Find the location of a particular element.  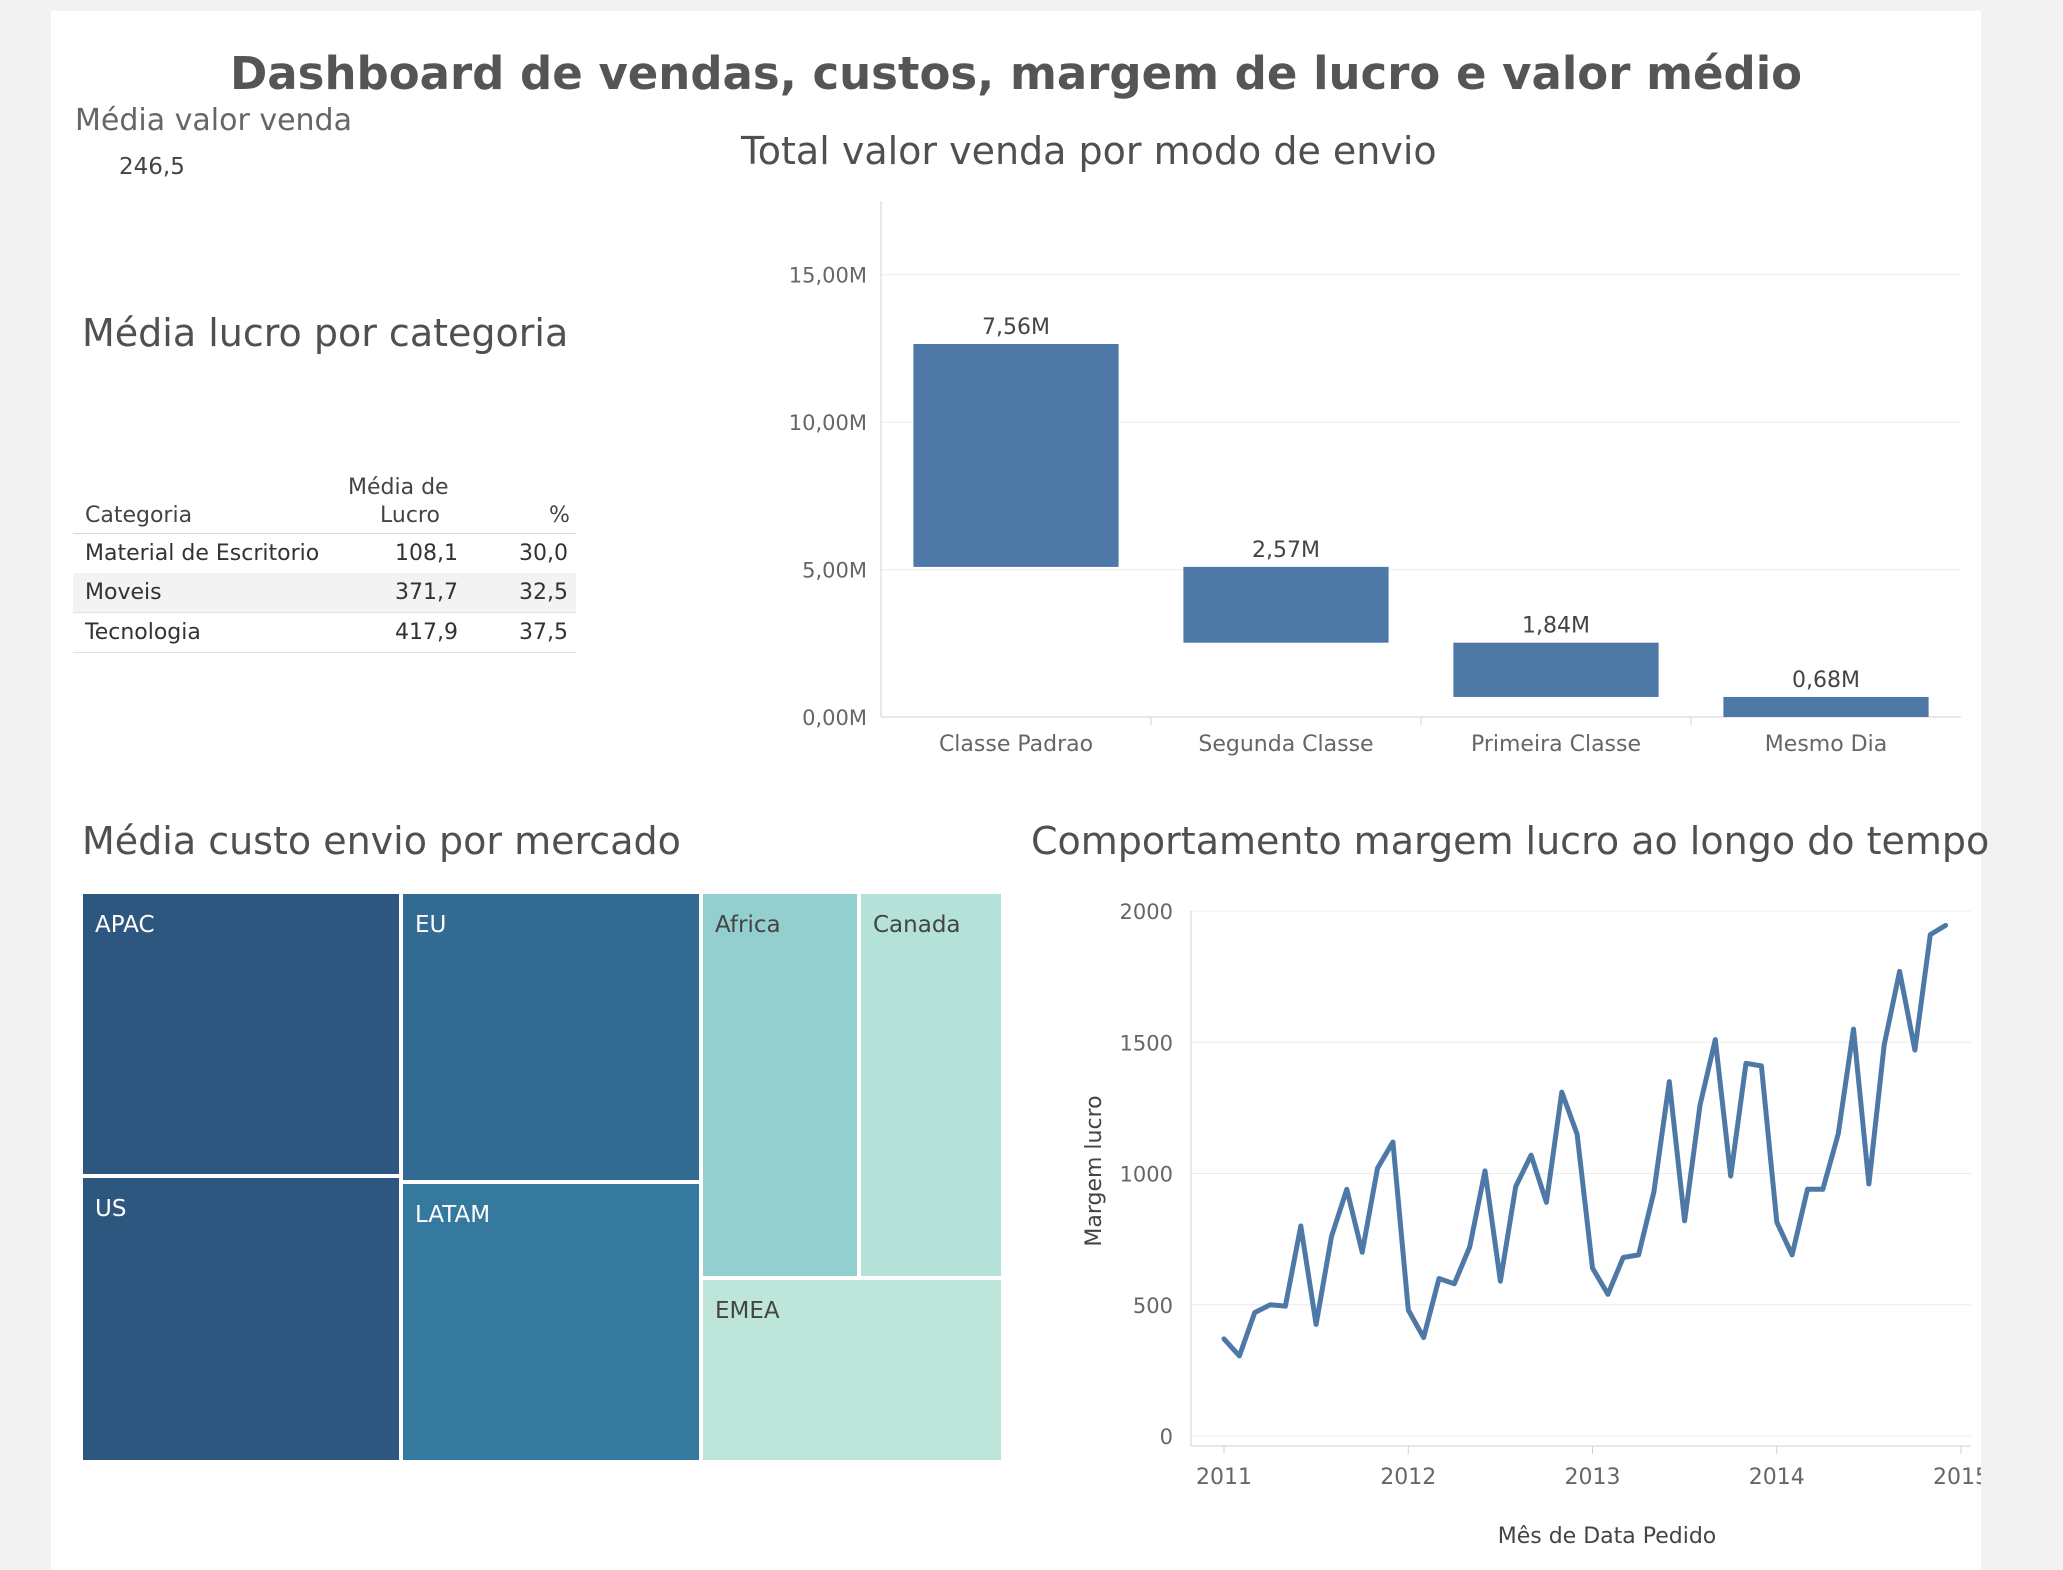

x-tick-label: 2014 is located at coordinates (1777, 1477).